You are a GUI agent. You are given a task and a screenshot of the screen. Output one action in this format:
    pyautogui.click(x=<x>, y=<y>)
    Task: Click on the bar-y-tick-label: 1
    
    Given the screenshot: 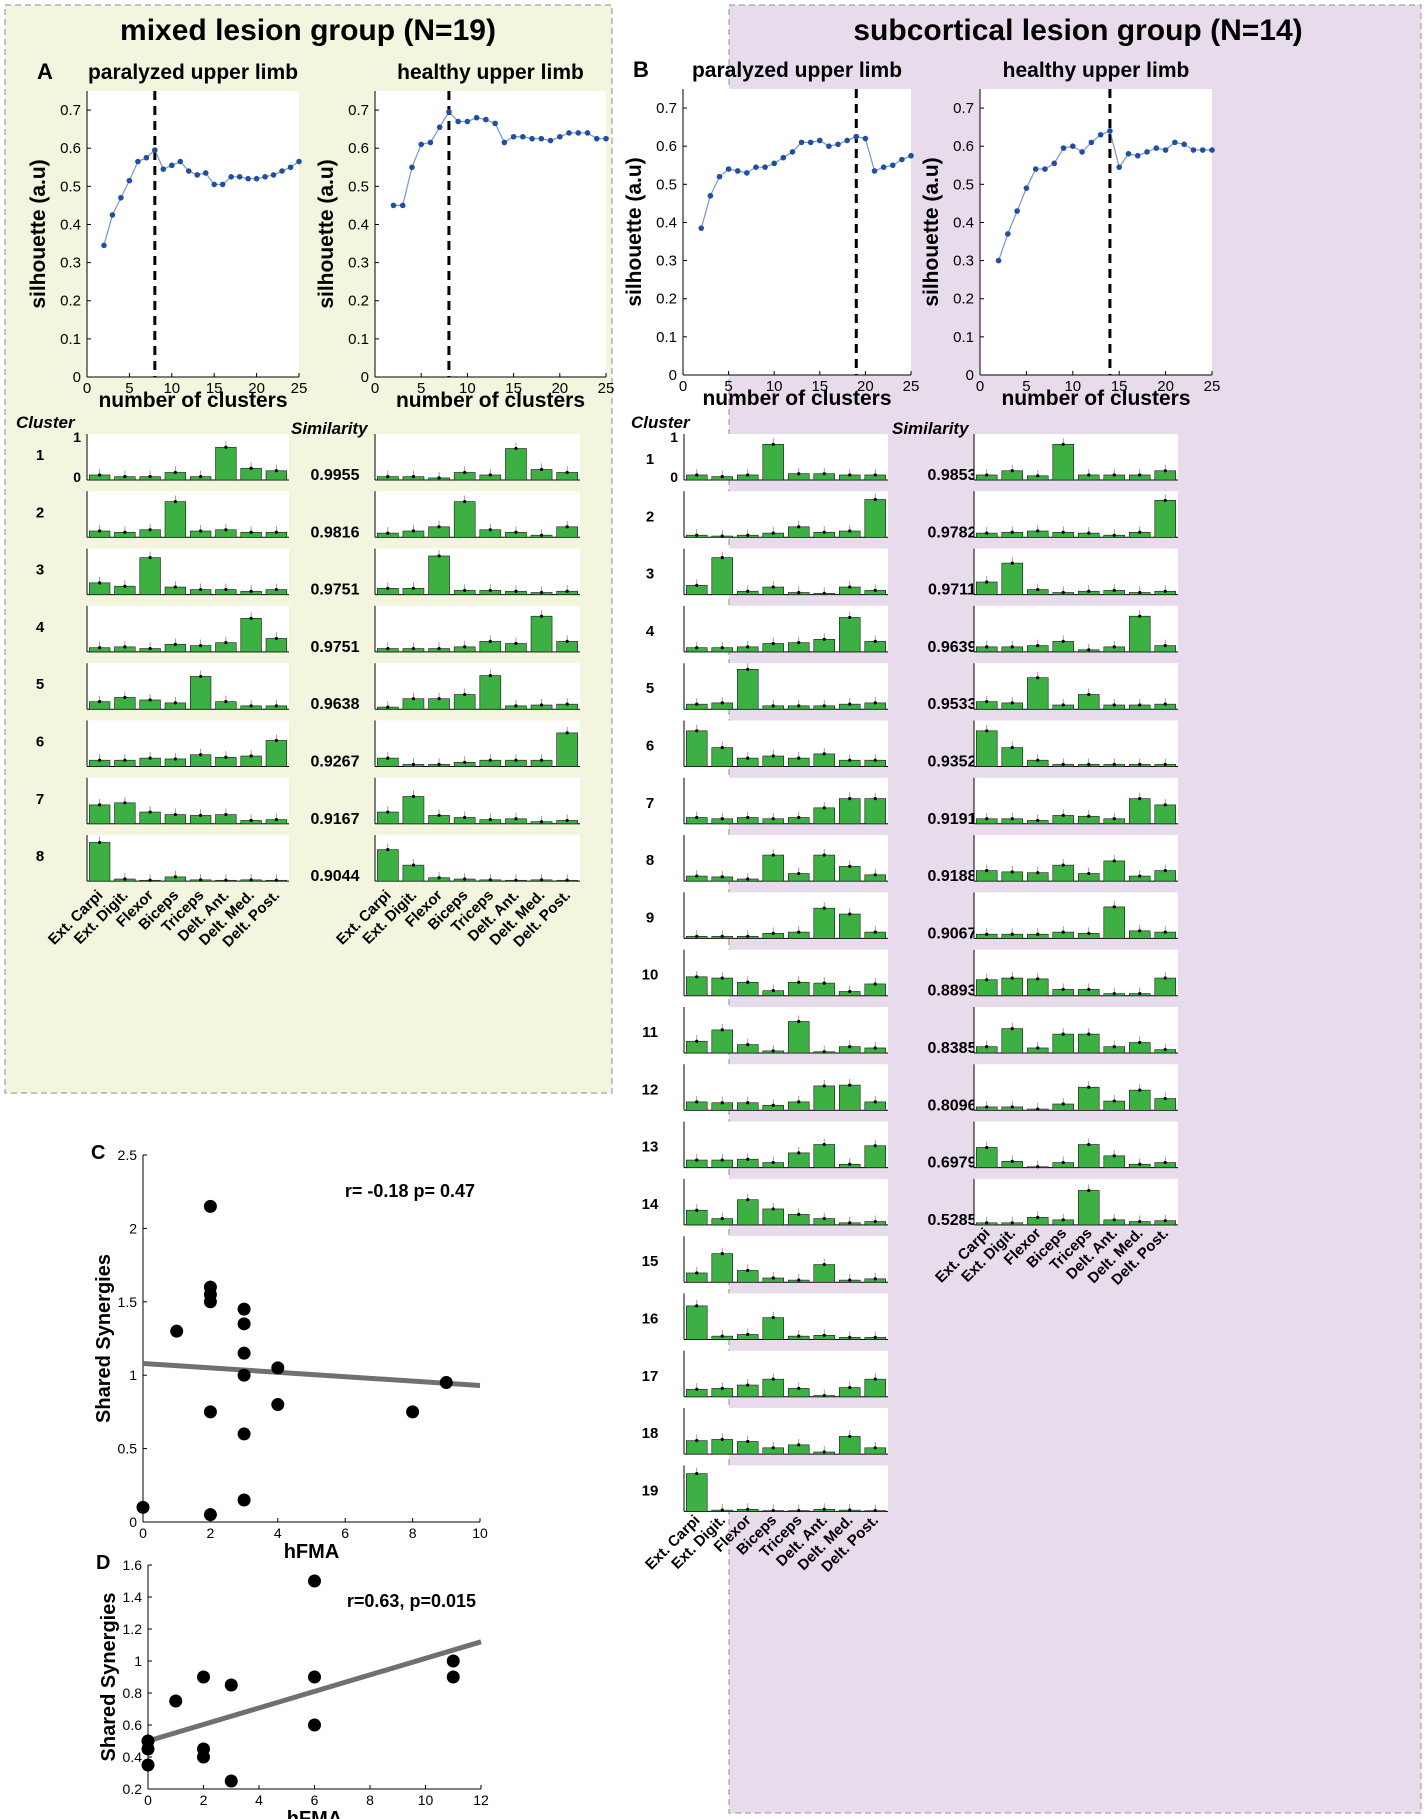 What is the action you would take?
    pyautogui.click(x=674, y=437)
    